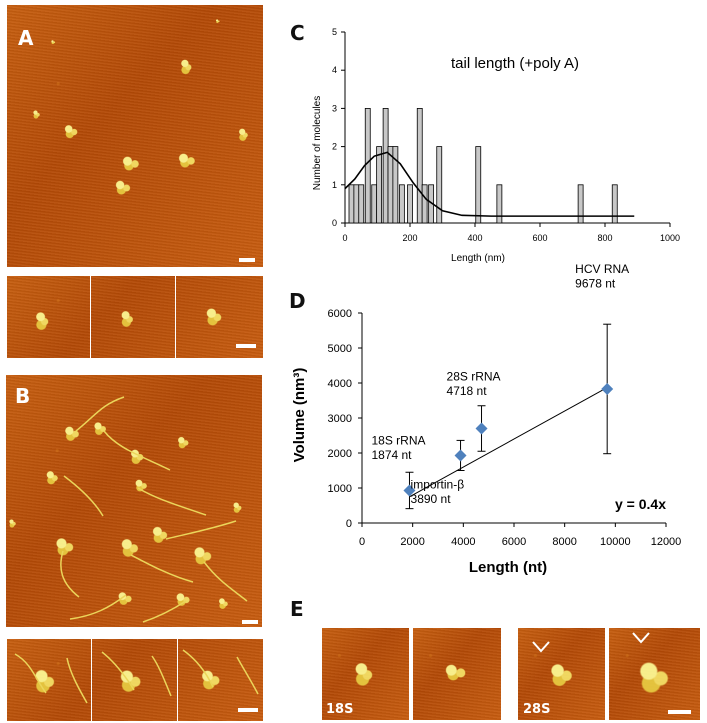 This screenshot has height=723, width=707. I want to click on volume-y-tick-label: 1000, so click(340, 489).